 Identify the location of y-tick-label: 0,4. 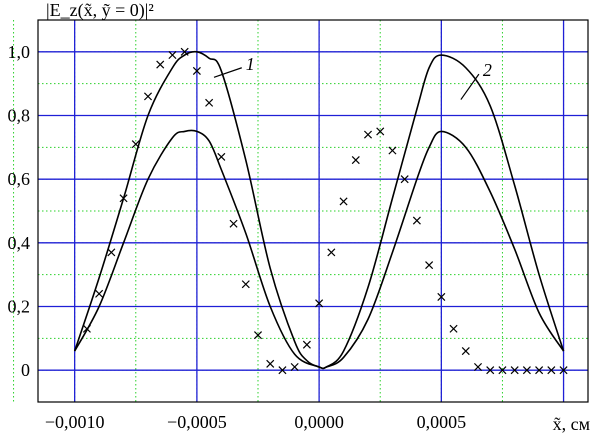
(19, 243).